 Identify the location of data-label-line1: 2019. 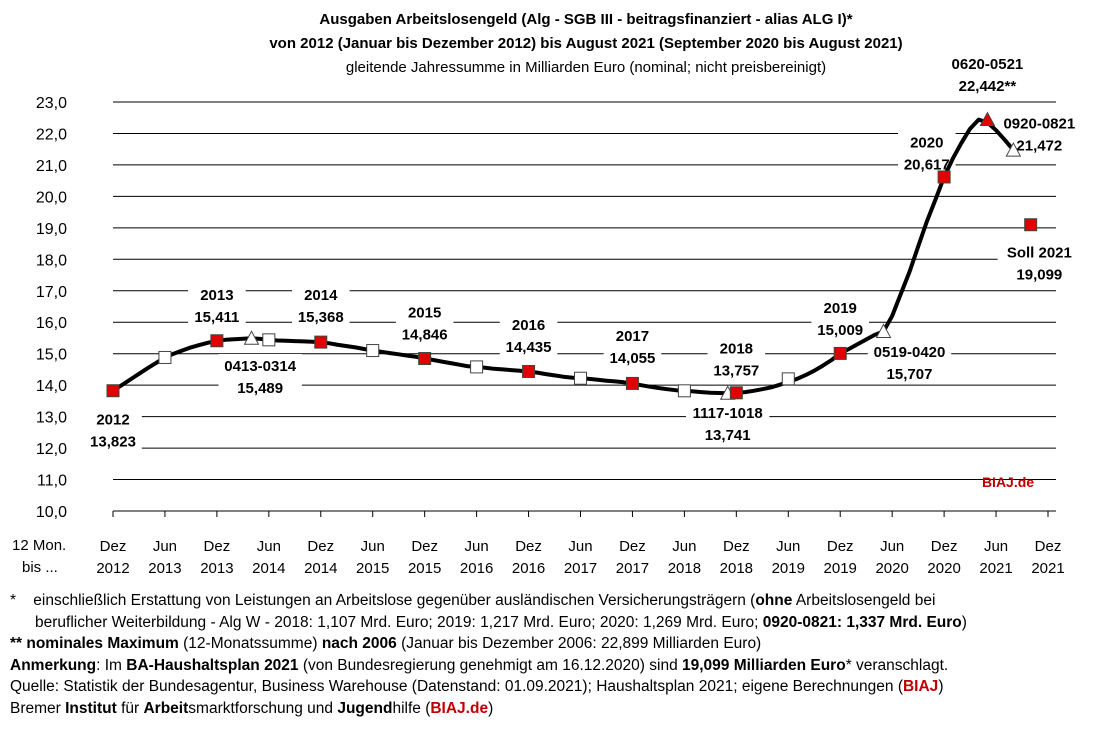
(840, 308).